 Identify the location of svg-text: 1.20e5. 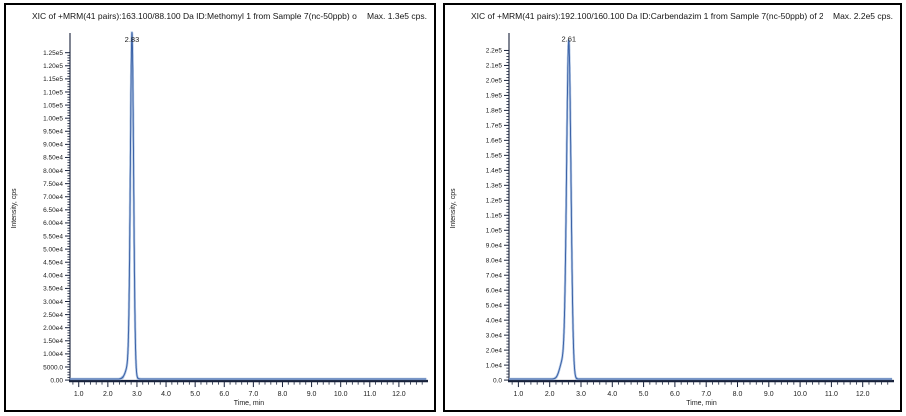
(53, 66).